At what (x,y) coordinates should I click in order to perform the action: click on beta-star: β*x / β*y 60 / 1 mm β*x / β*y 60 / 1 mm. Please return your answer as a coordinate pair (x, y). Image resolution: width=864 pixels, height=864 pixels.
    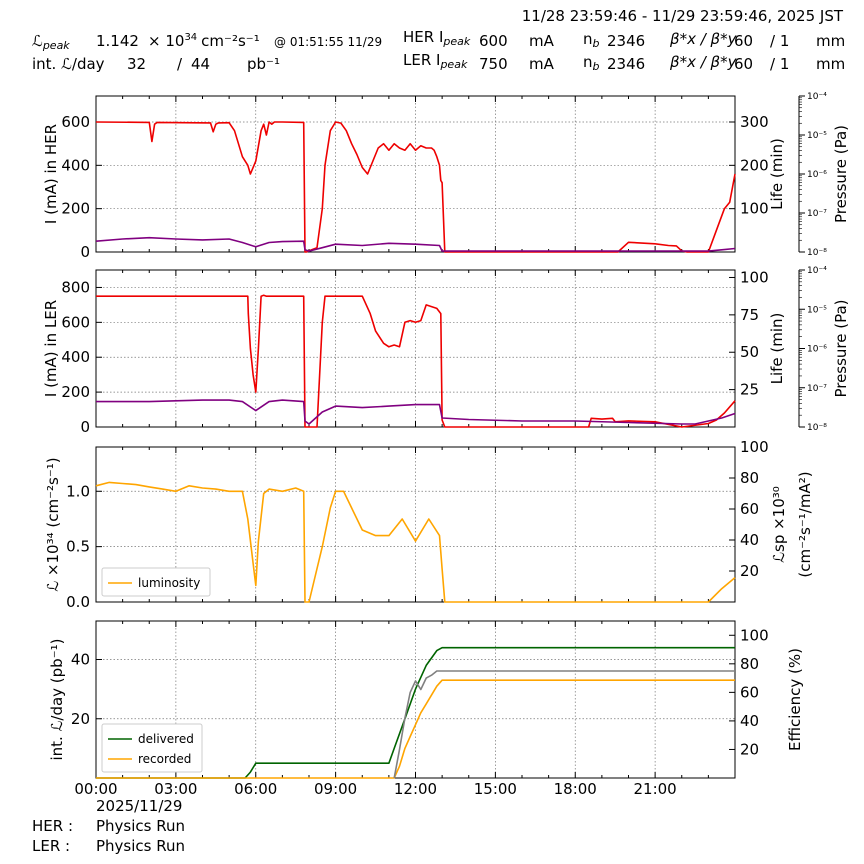
    Looking at the image, I should click on (757, 51).